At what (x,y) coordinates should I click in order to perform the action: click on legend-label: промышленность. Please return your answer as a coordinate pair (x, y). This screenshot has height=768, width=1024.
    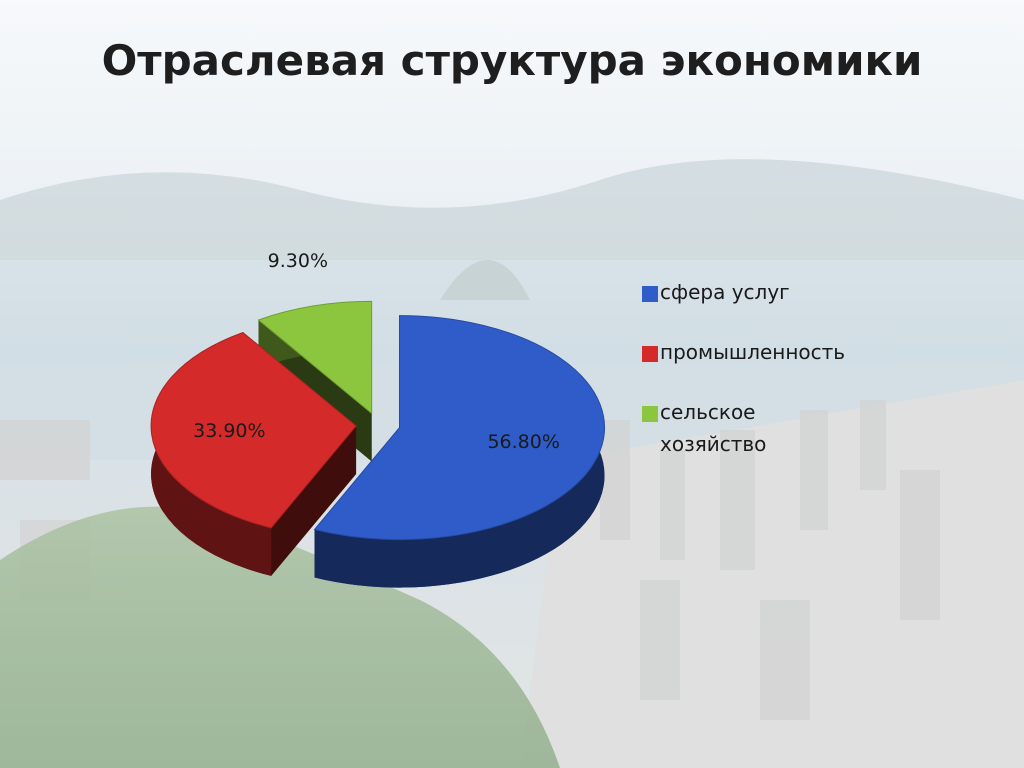
    Looking at the image, I should click on (753, 352).